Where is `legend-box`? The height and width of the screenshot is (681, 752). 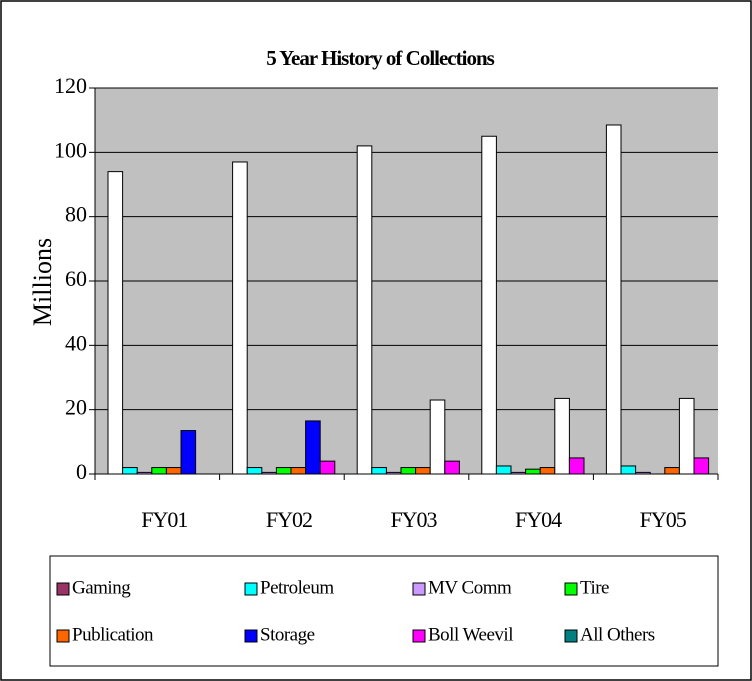 legend-box is located at coordinates (384, 611).